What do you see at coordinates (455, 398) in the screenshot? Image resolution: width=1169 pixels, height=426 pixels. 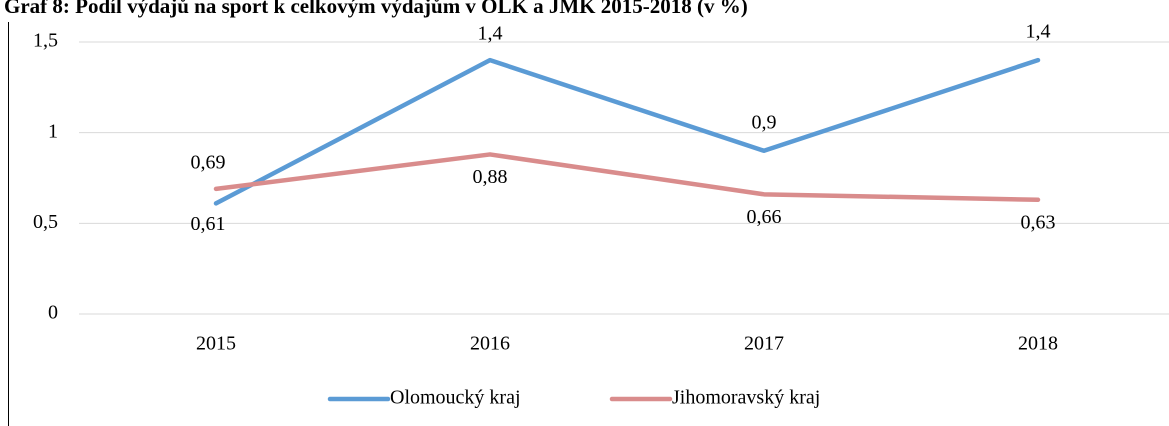 I see `legend-label: Olomoucký kraj` at bounding box center [455, 398].